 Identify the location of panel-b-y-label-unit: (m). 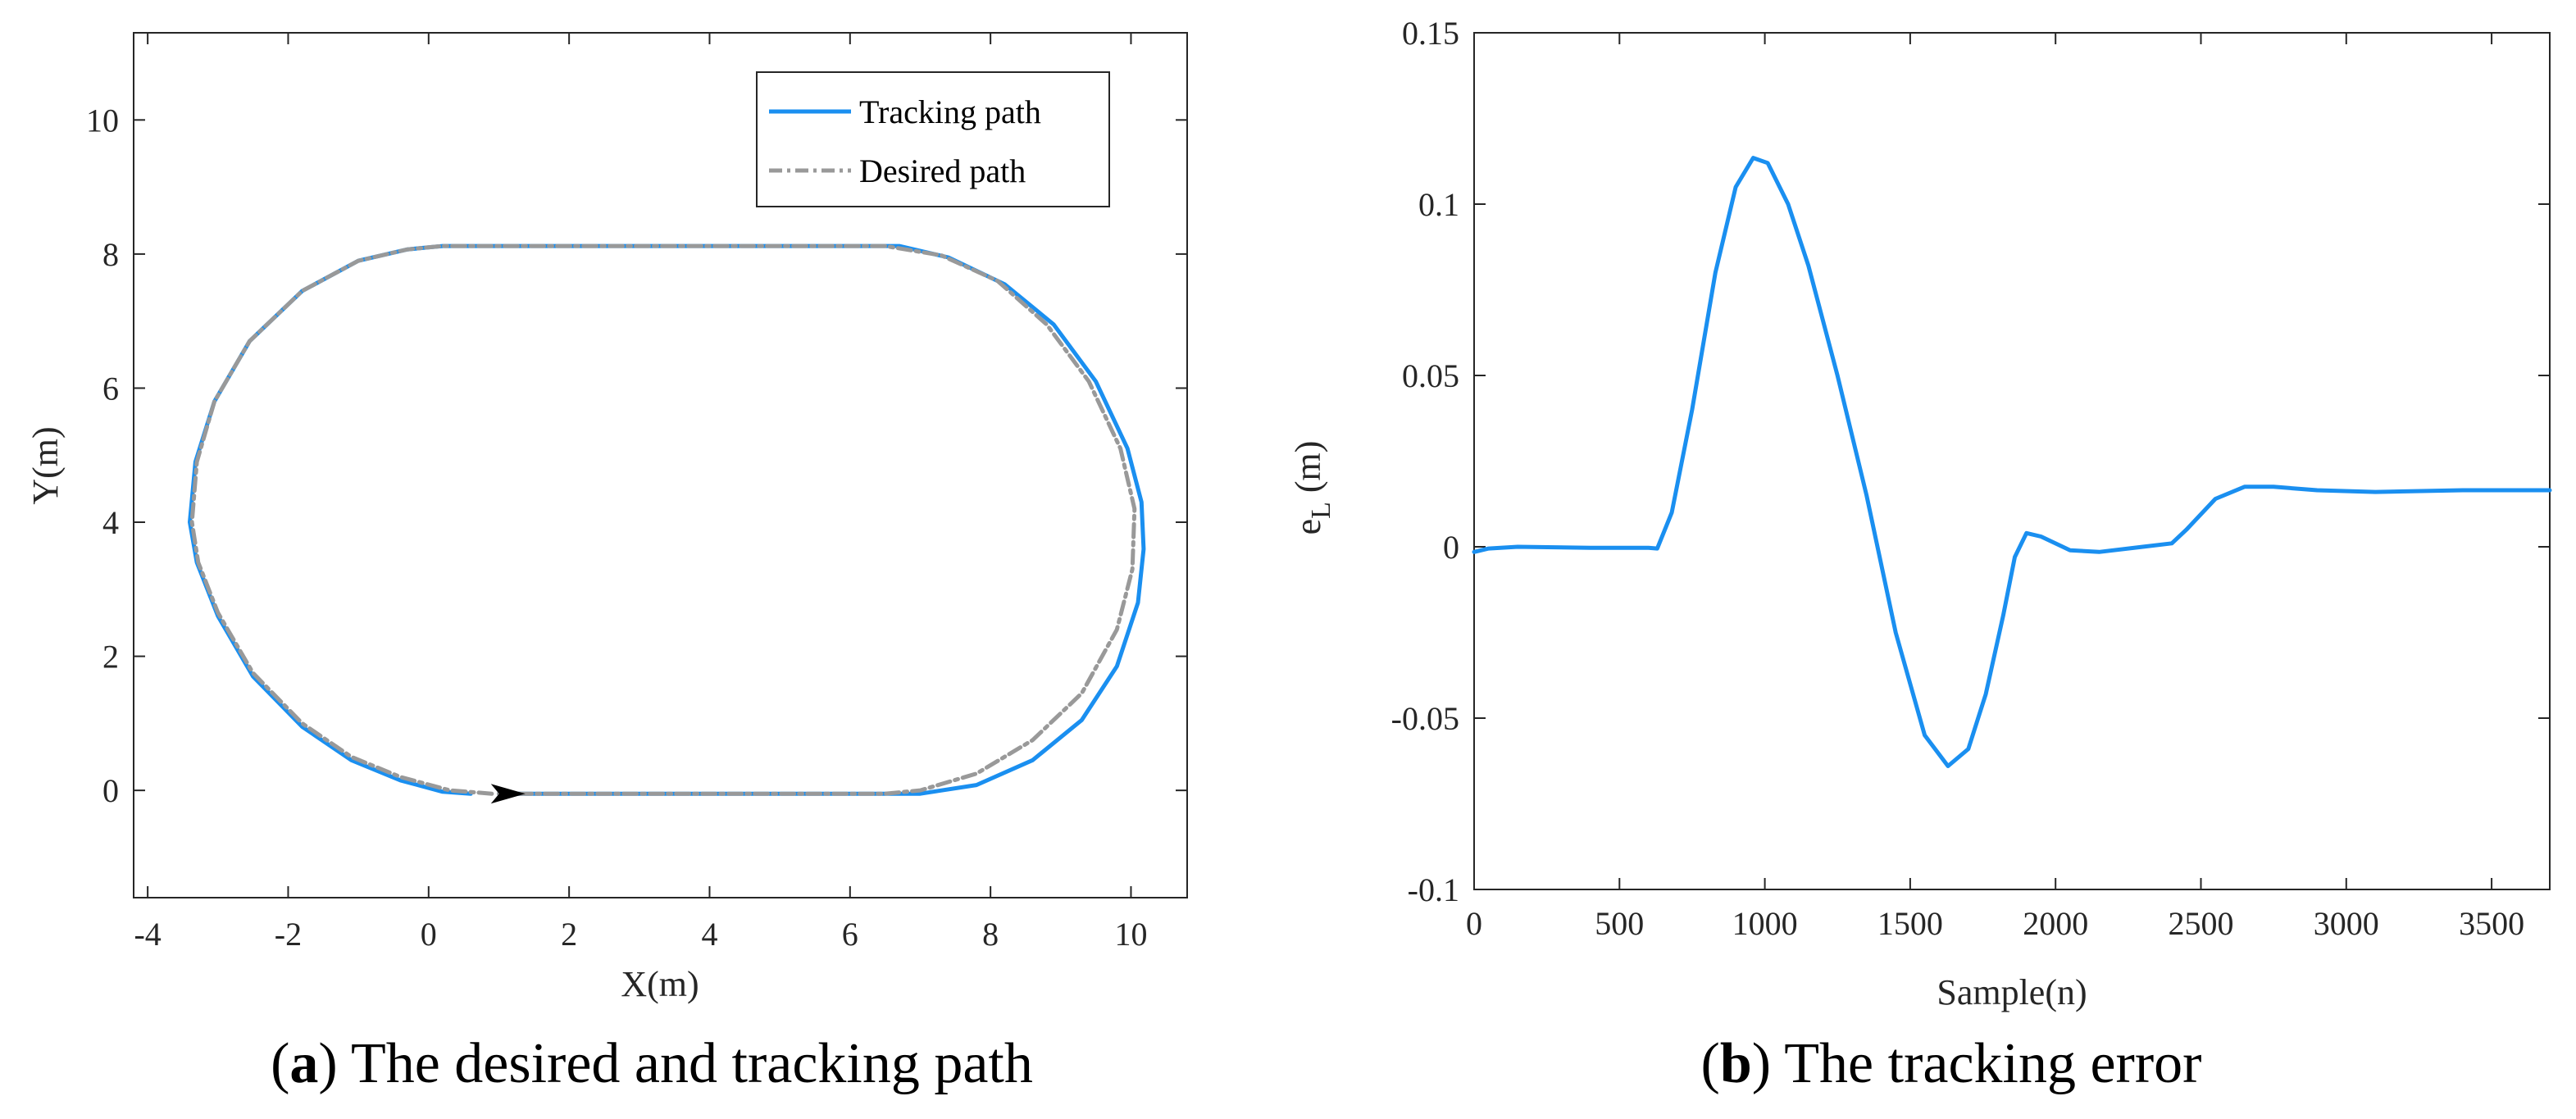
(1308, 472).